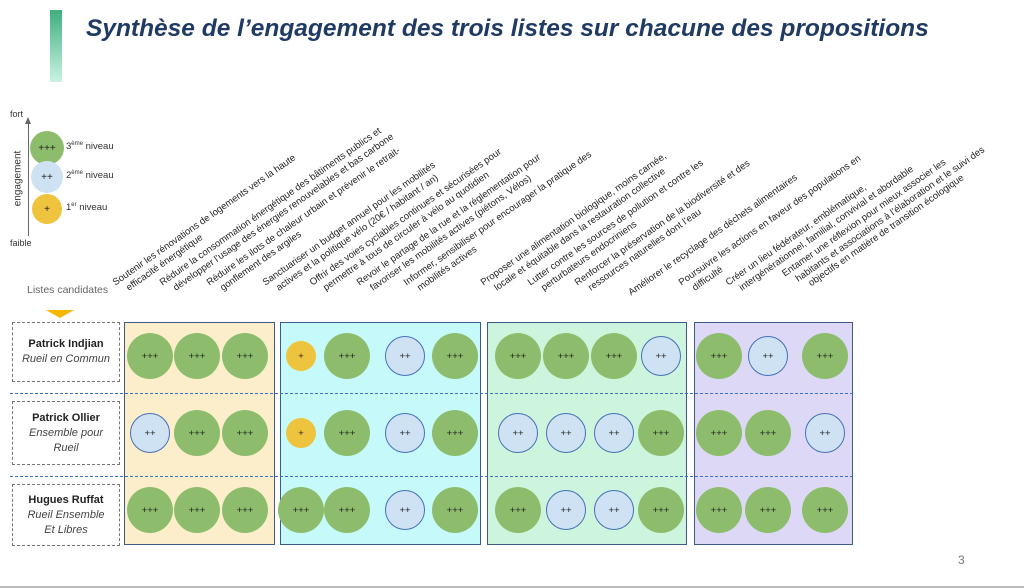 The image size is (1024, 588). What do you see at coordinates (68, 290) in the screenshot?
I see `candidate-lists-label: Listes candidates` at bounding box center [68, 290].